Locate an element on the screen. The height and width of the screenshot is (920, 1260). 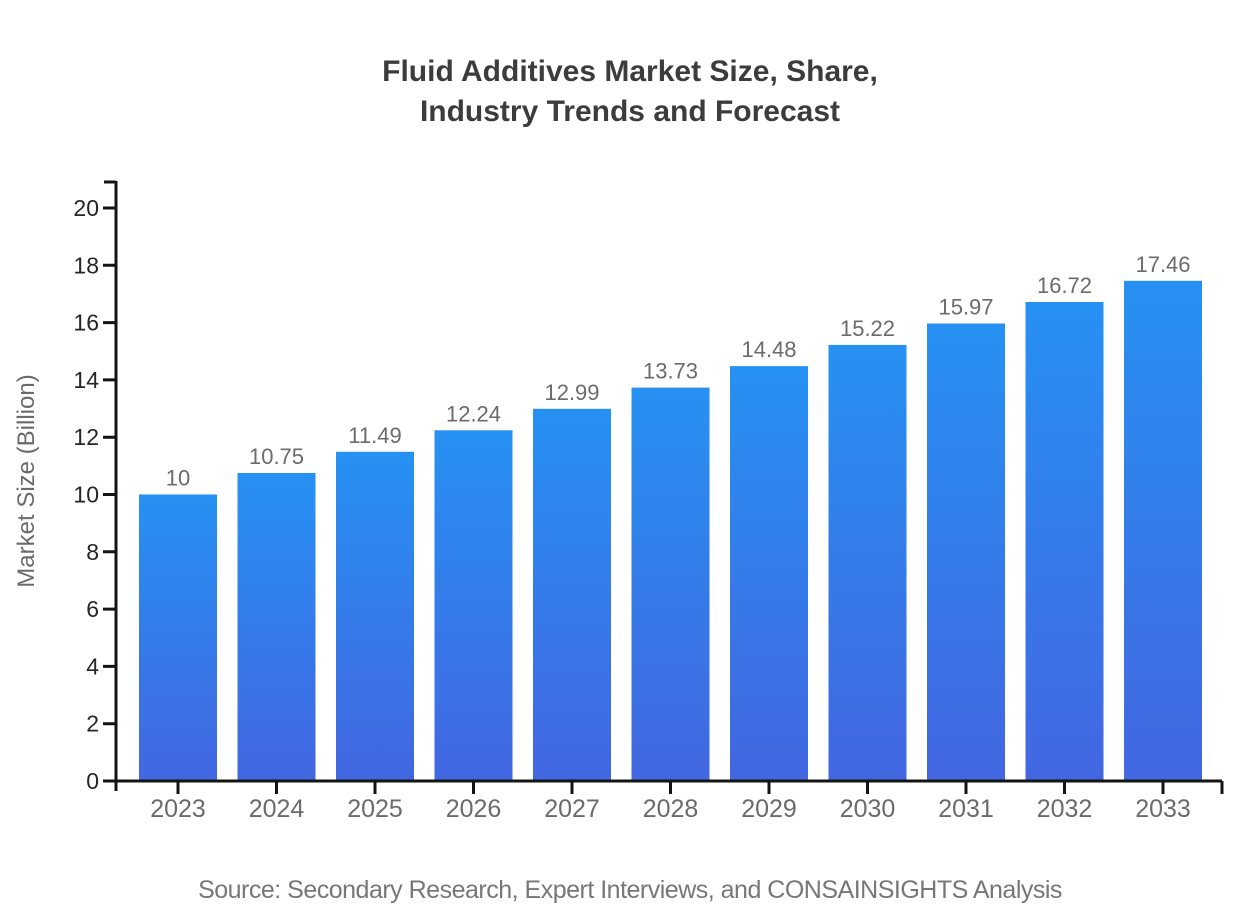
y-tick-label: 0 is located at coordinates (92, 781).